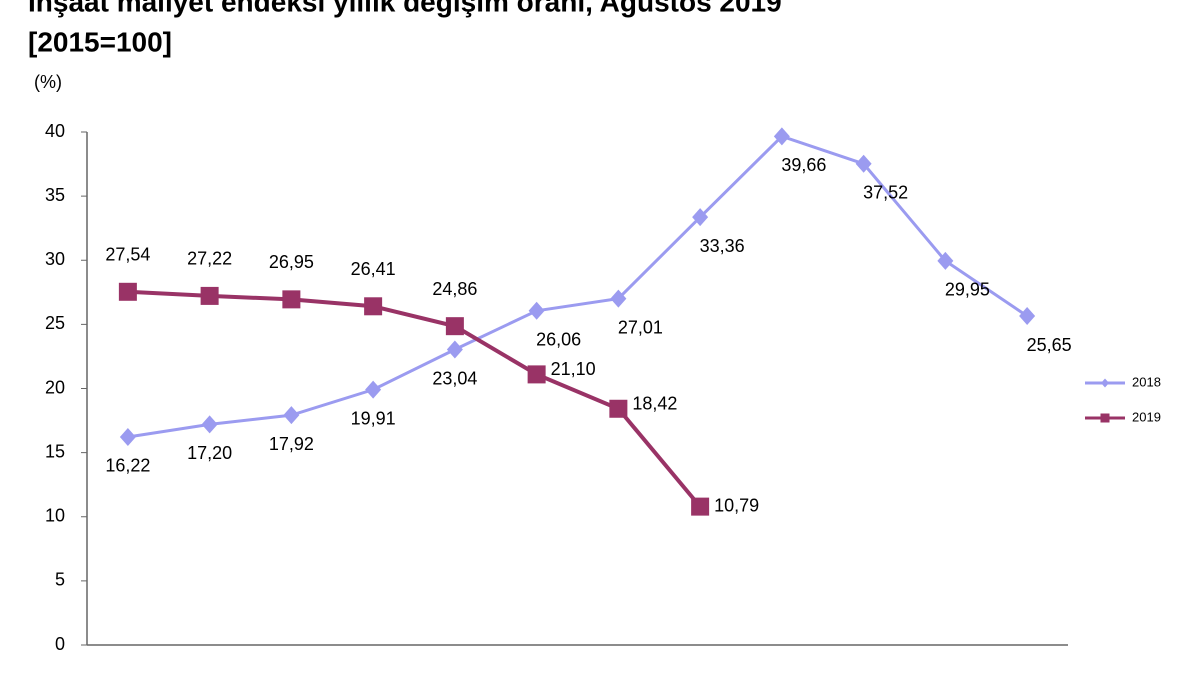  I want to click on value-label: 17,20, so click(209, 453).